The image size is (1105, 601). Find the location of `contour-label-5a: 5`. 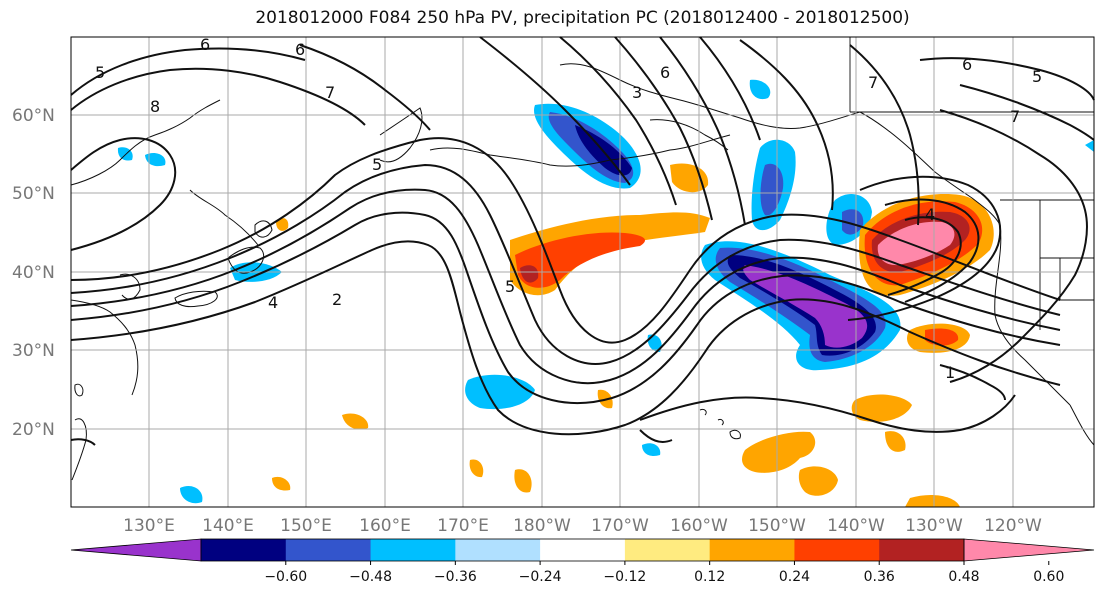

contour-label-5a: 5 is located at coordinates (100, 72).